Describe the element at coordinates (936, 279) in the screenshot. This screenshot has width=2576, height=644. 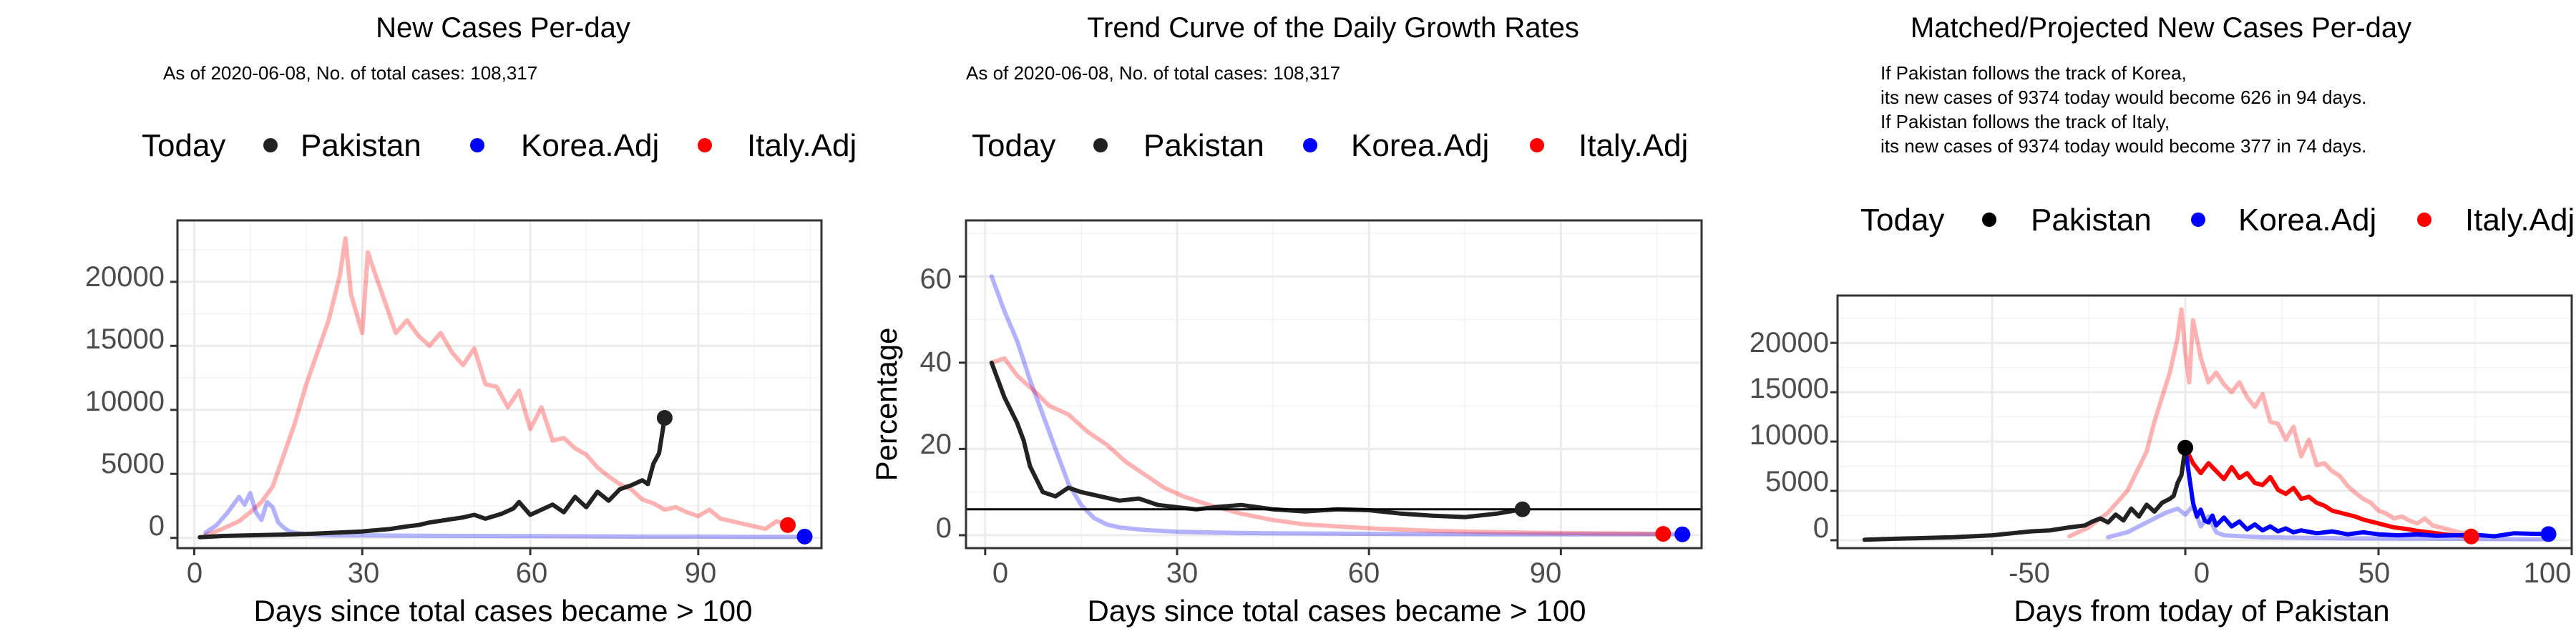
I see `panel2-ytick-60: 60` at that location.